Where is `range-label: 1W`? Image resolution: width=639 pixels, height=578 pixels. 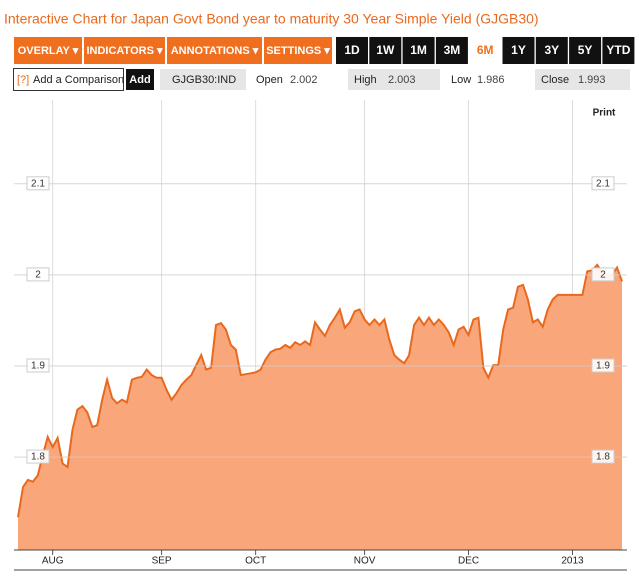 range-label: 1W is located at coordinates (385, 50).